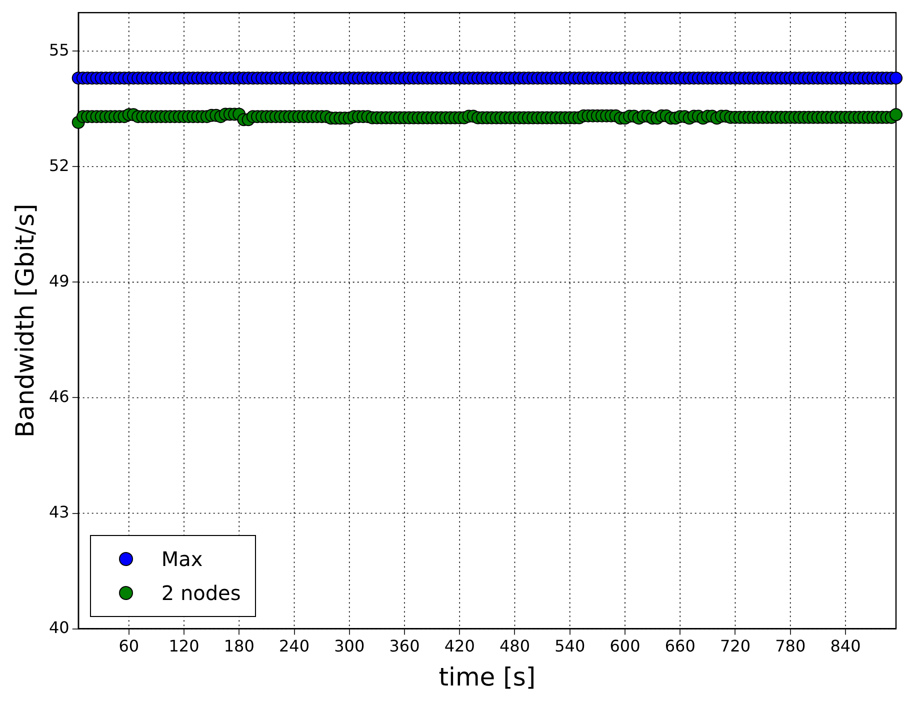  I want to click on y-axis-title: Bandwidth [Gbit/s], so click(25, 321).